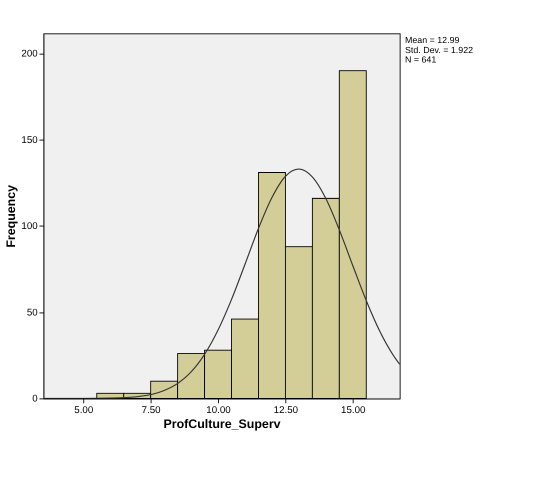  What do you see at coordinates (29, 54) in the screenshot?
I see `y-tick-label: 200` at bounding box center [29, 54].